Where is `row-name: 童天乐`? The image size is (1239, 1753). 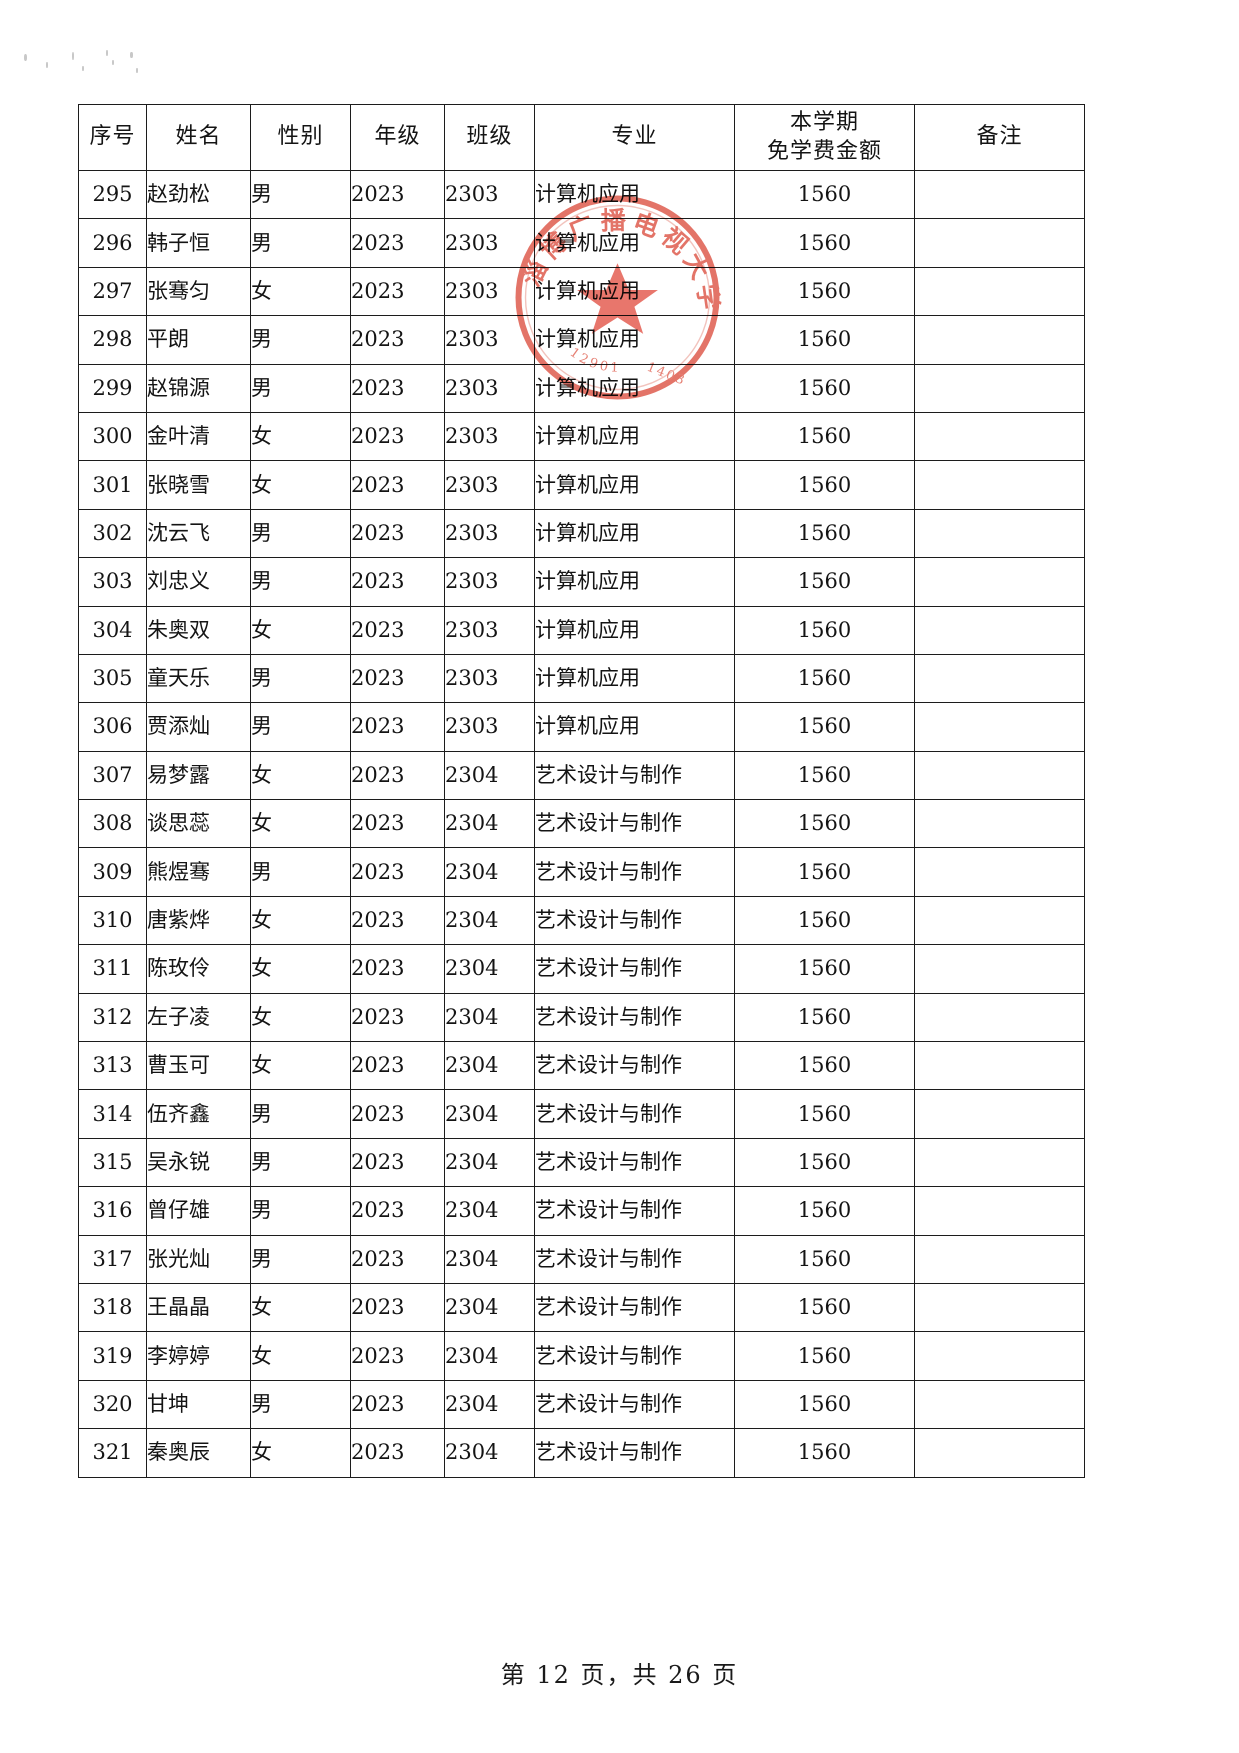
row-name: 童天乐 is located at coordinates (198, 678).